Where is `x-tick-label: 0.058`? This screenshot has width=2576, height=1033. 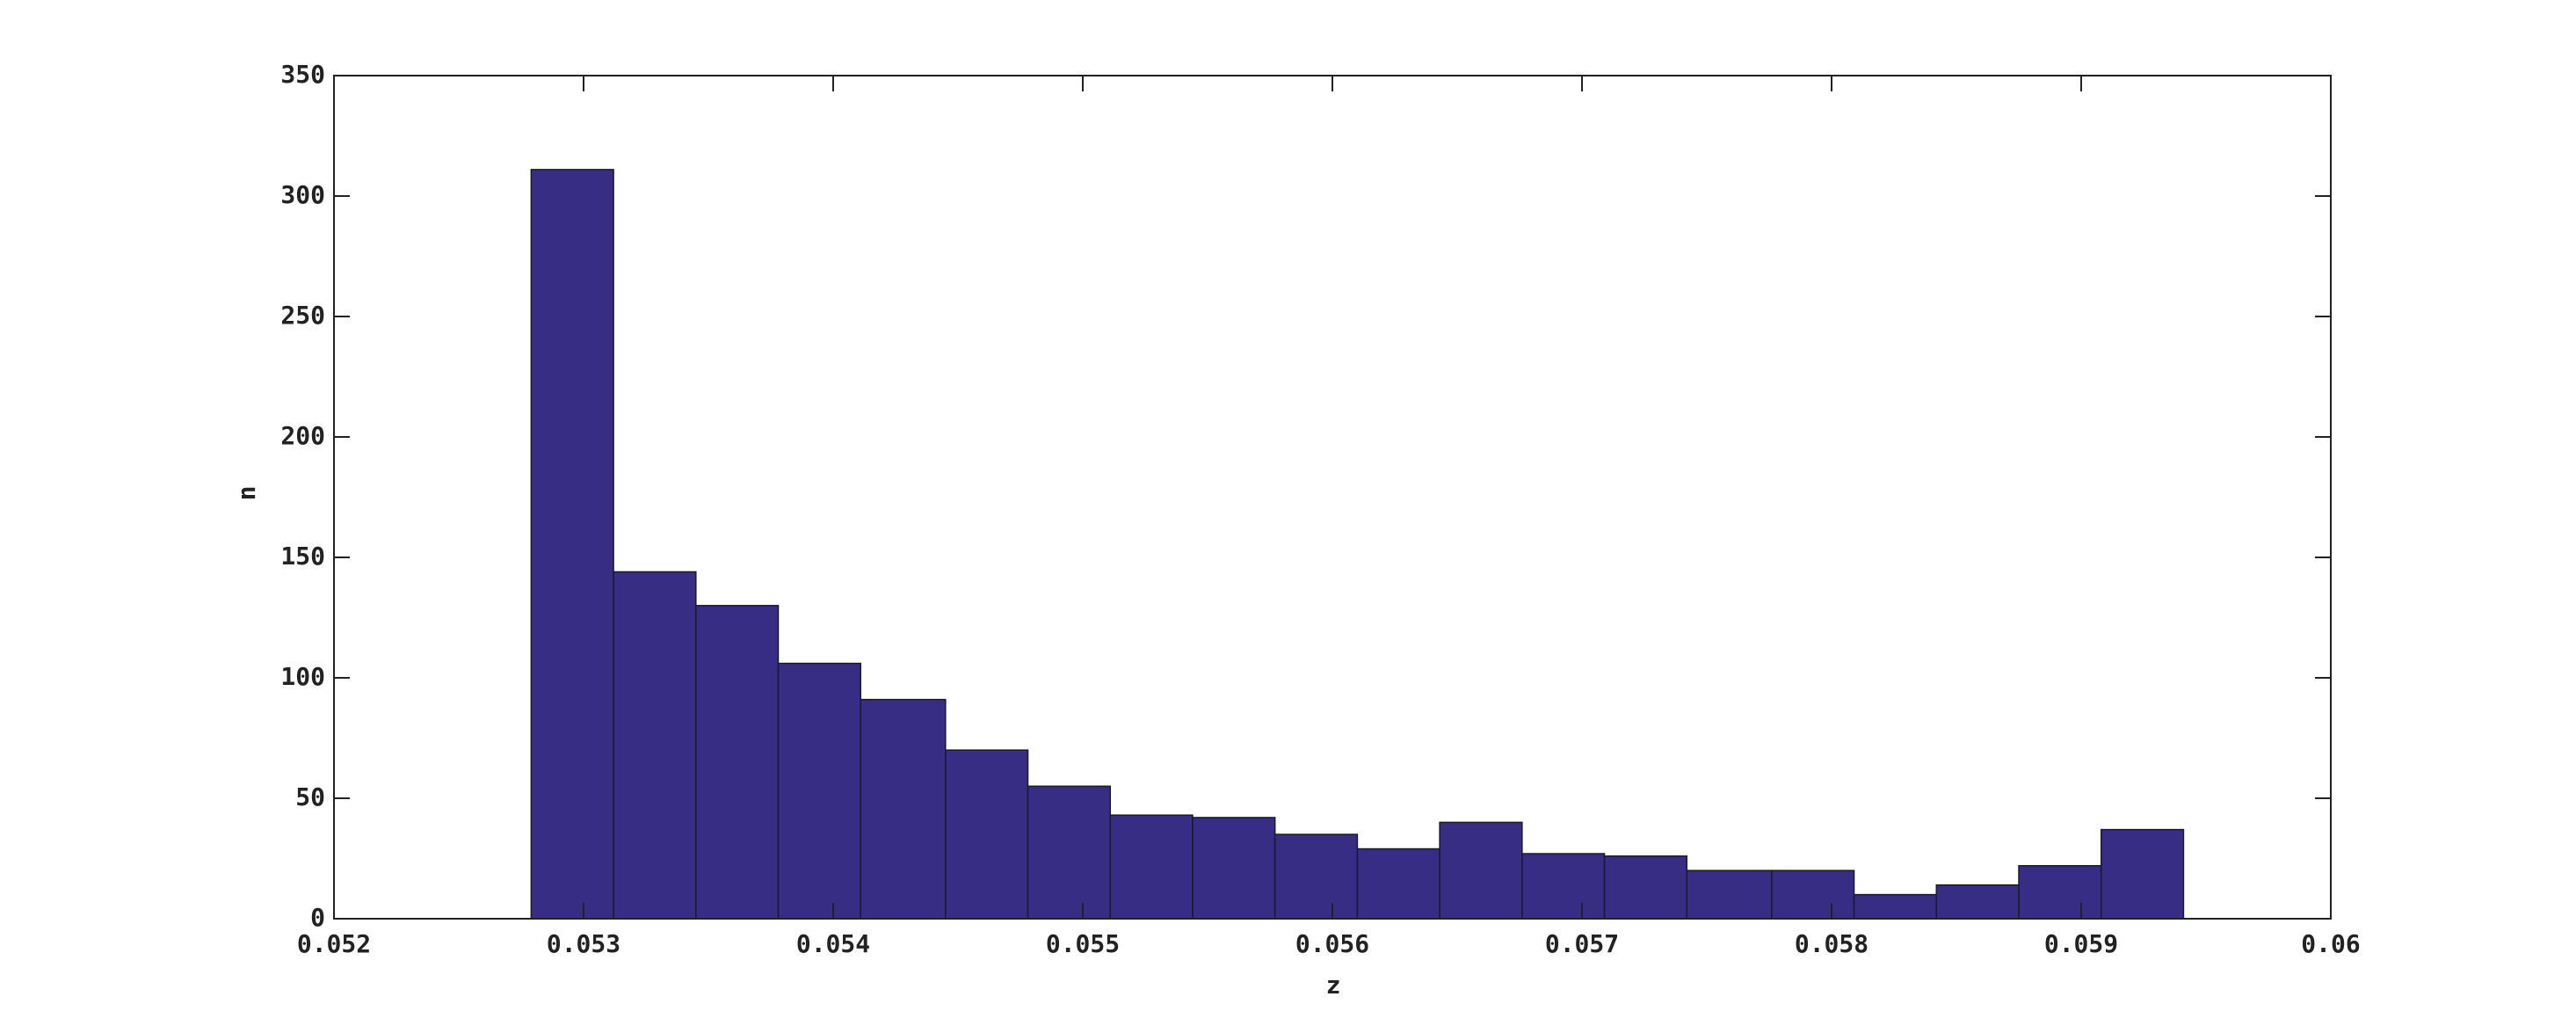
x-tick-label: 0.058 is located at coordinates (1832, 943).